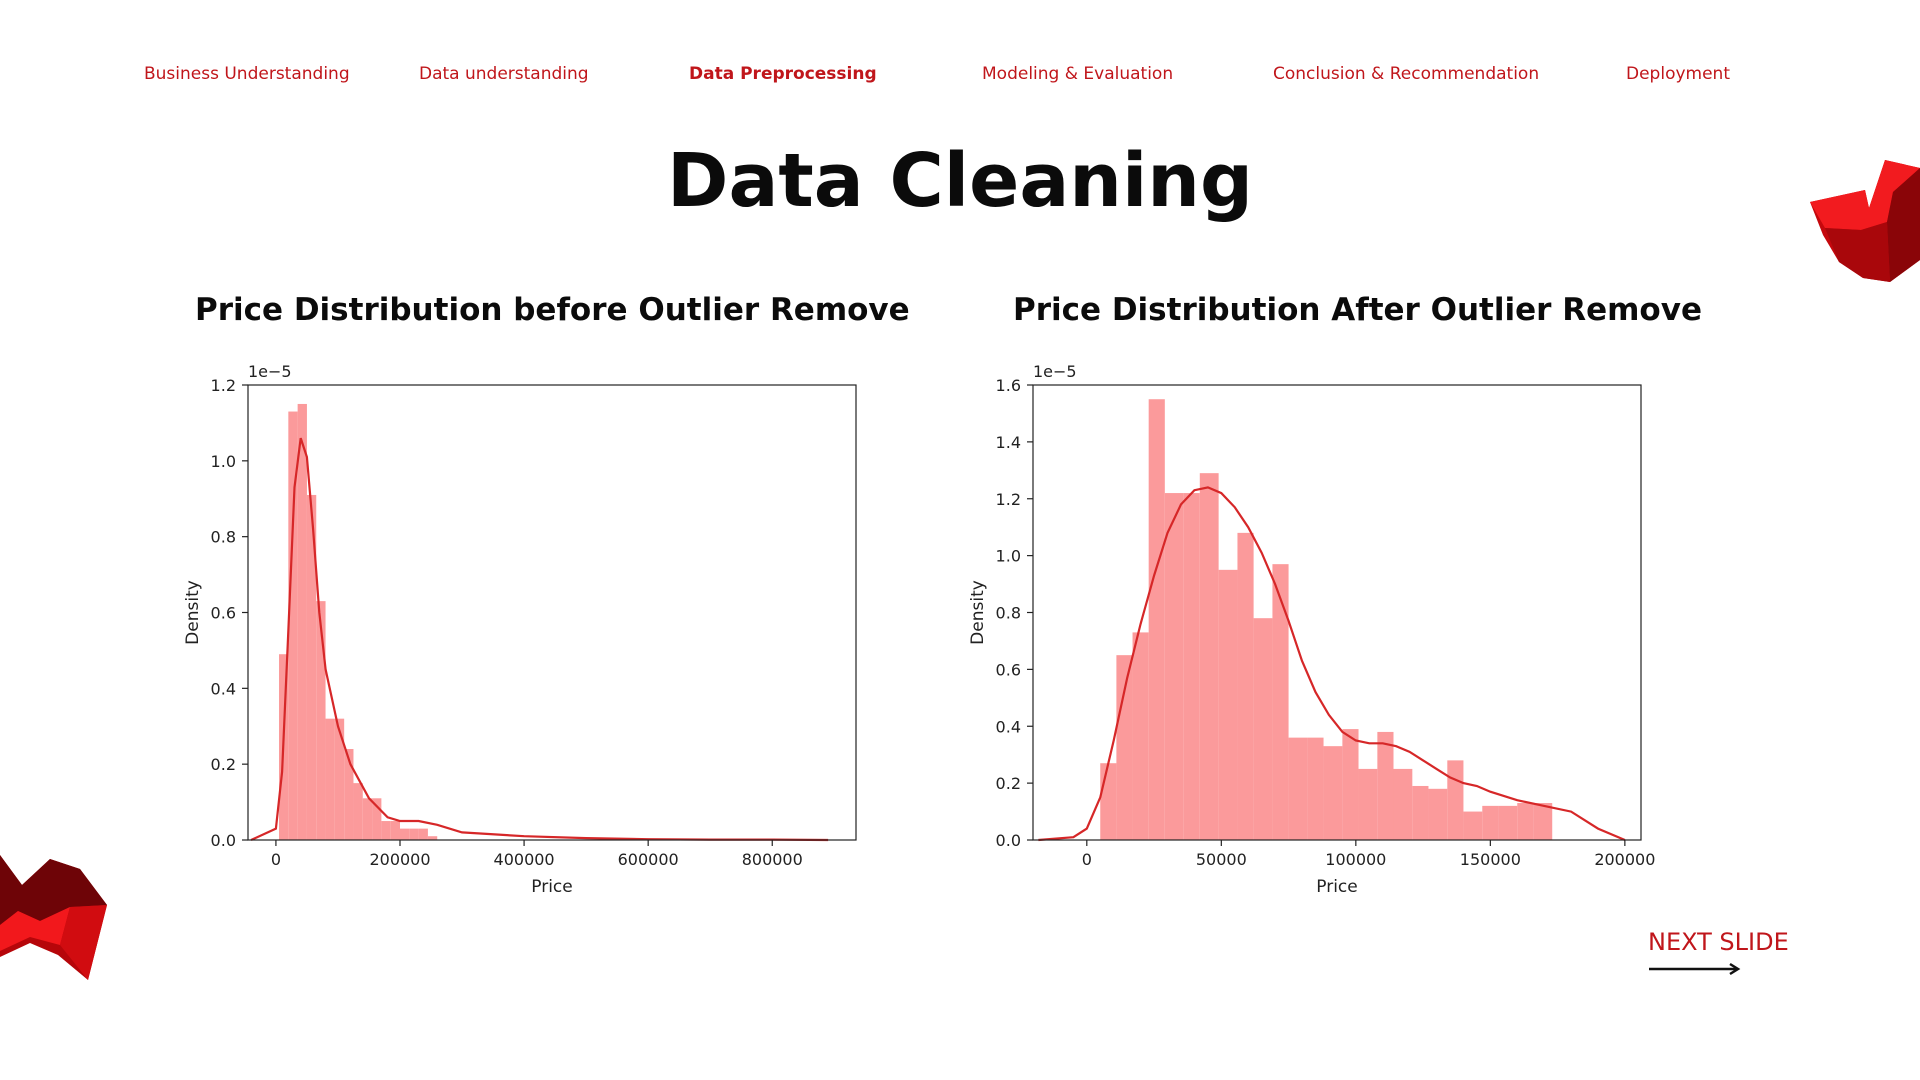 The height and width of the screenshot is (1080, 1920). I want to click on nav-modeling-evaluation: Modeling & Evaluation, so click(1078, 74).